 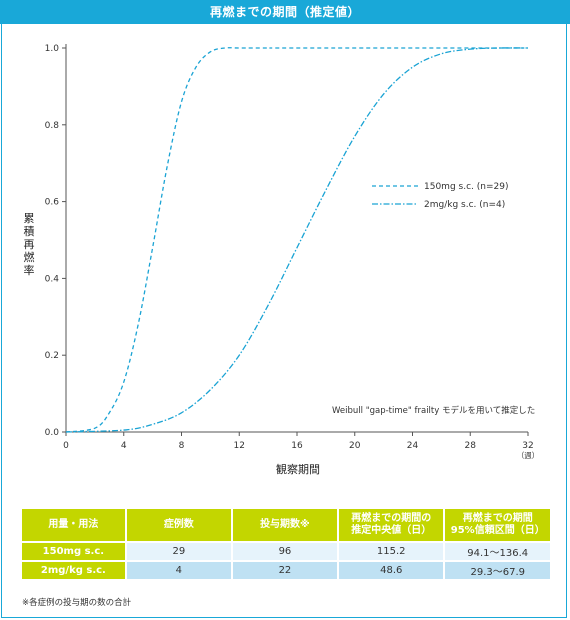 I want to click on x-tick-label: 20, so click(x=355, y=446).